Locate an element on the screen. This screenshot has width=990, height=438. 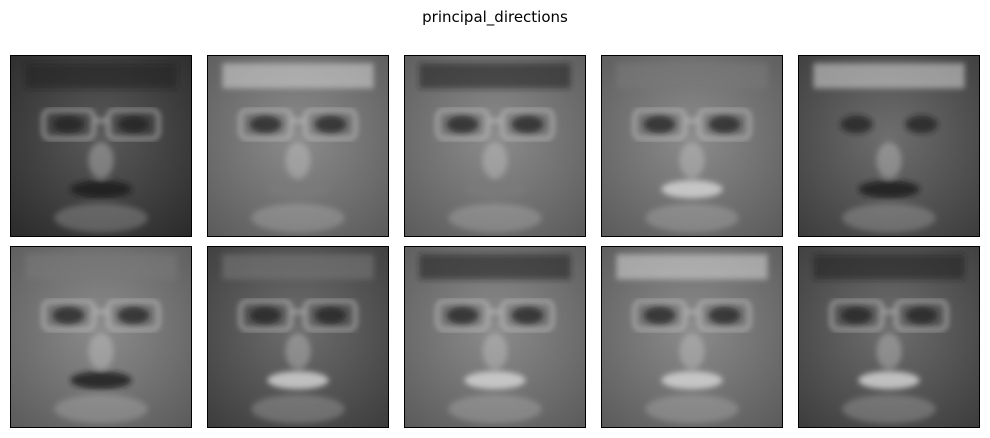
figure-title: principal_directions is located at coordinates (495, 17).